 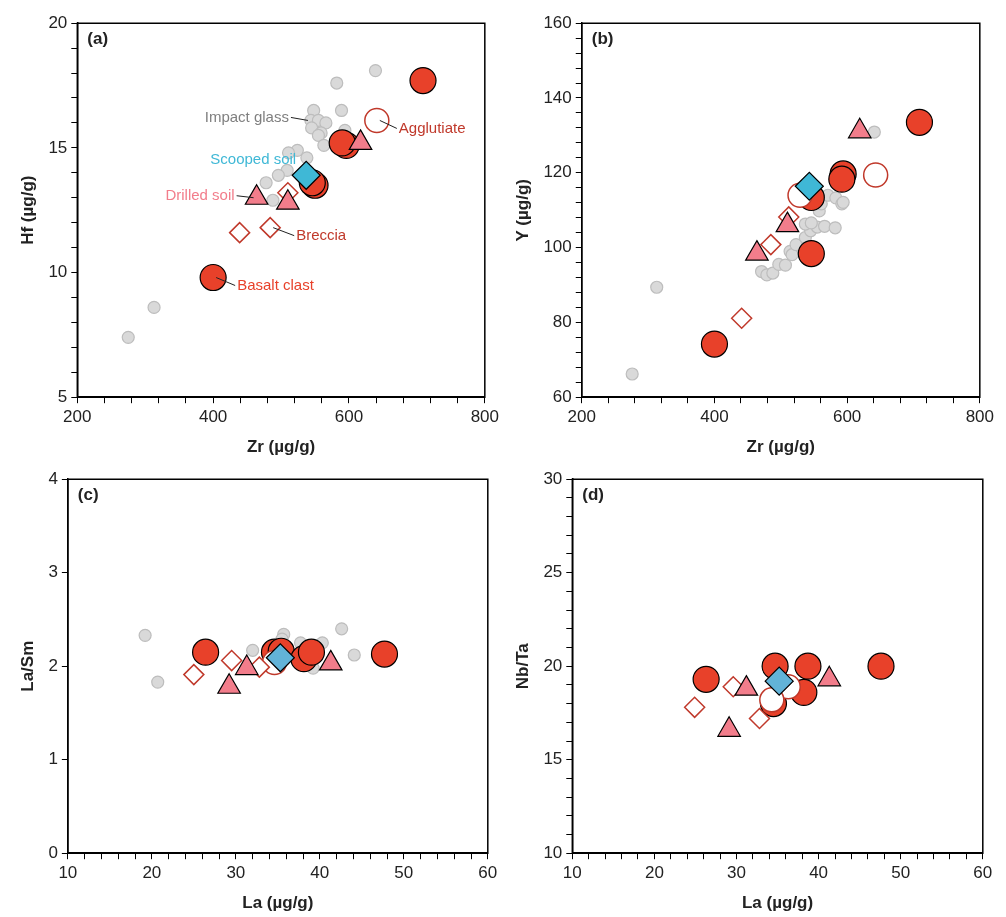 I want to click on x-tick-label: 200, so click(x=77, y=417).